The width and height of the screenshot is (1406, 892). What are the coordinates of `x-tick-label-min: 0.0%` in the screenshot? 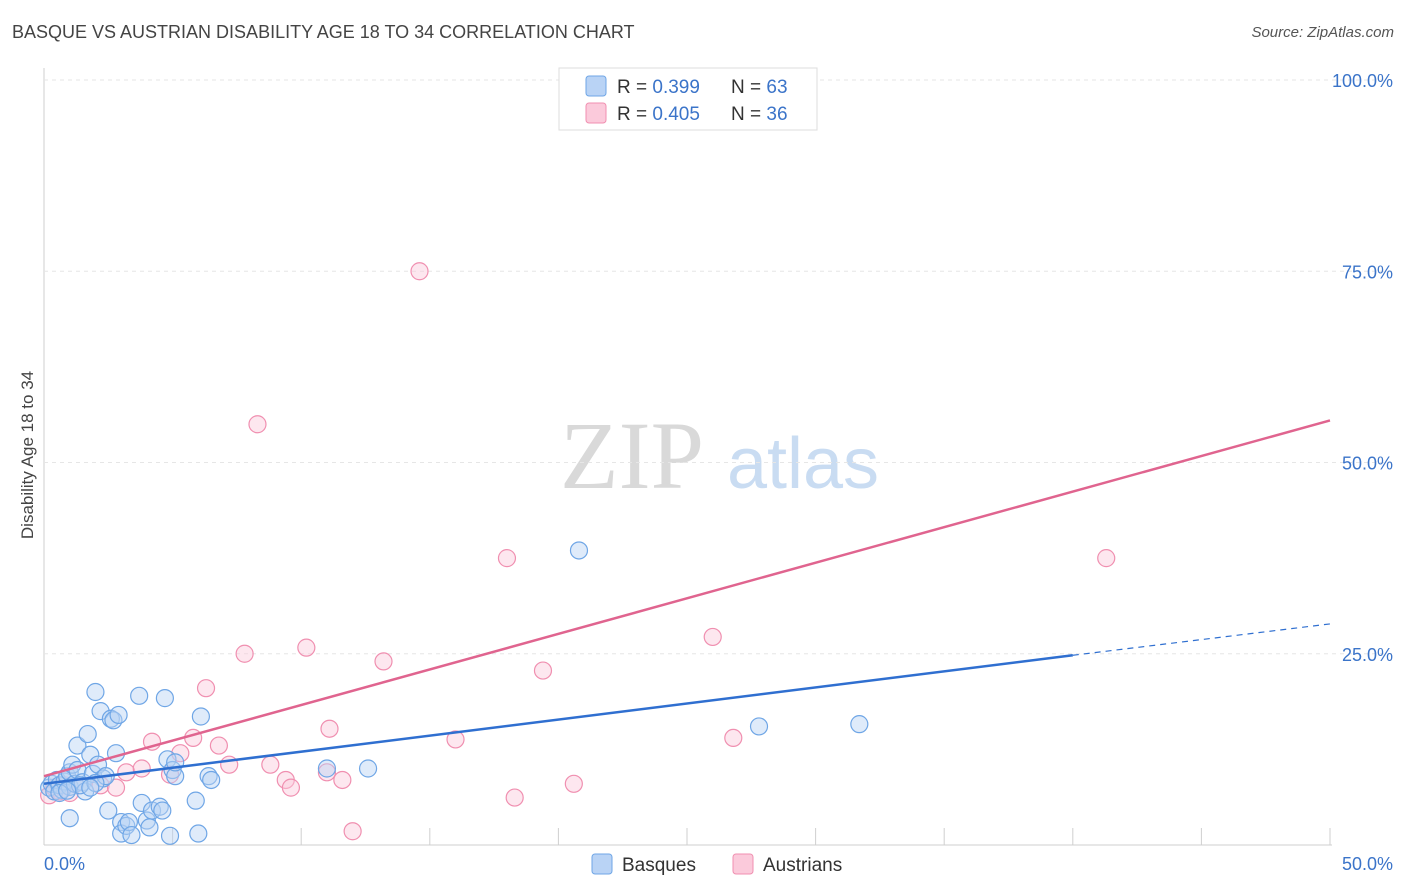 It's located at (64, 864).